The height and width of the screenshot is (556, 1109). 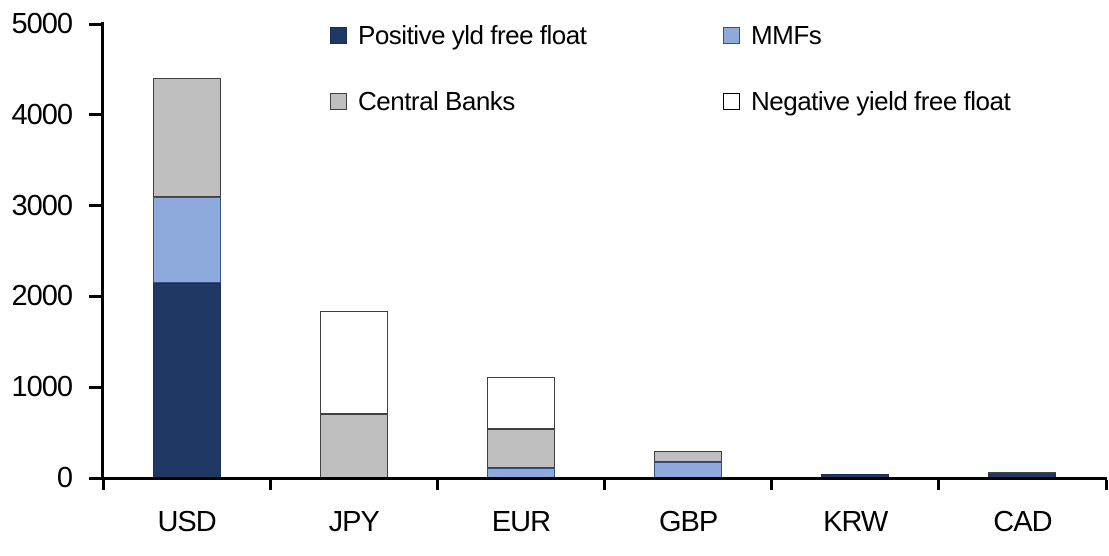 What do you see at coordinates (186, 137) in the screenshot?
I see `bar-segment-usd-central-banks` at bounding box center [186, 137].